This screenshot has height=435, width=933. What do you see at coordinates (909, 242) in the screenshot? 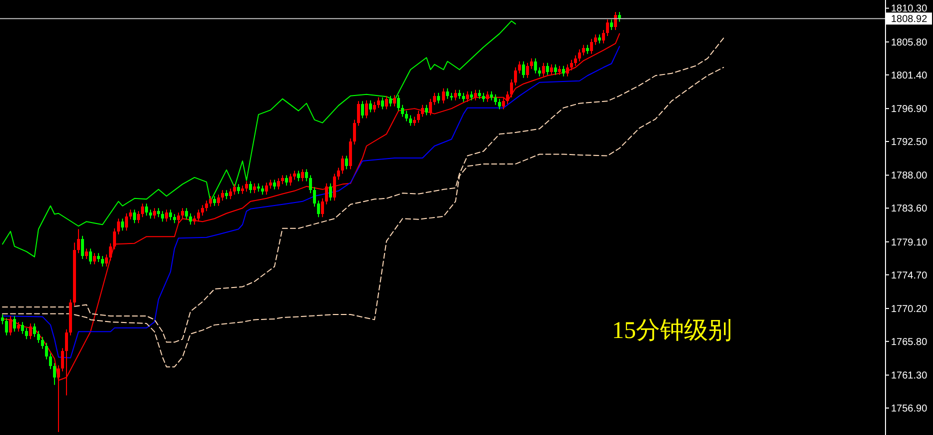
I see `y-tick-label: 1779.10` at bounding box center [909, 242].